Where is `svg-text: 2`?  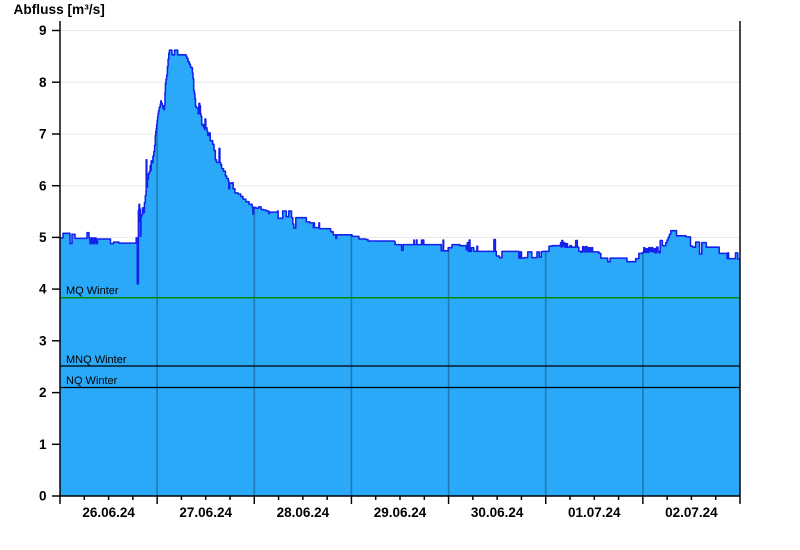 svg-text: 2 is located at coordinates (43, 392).